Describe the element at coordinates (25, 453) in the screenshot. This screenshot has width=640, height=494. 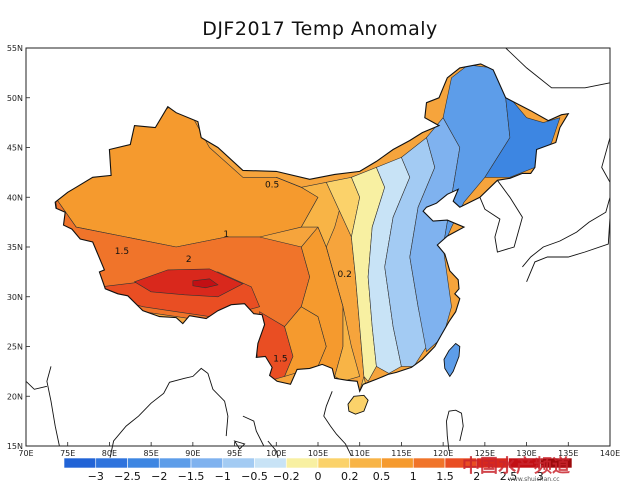
I see `longitude-tick-label: 70E` at that location.